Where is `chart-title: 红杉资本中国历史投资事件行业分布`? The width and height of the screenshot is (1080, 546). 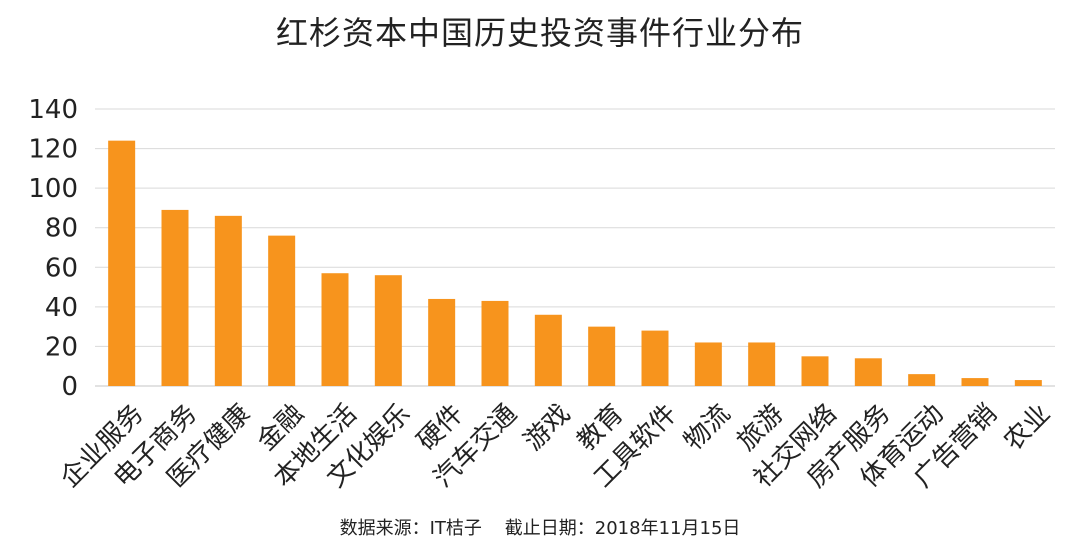 chart-title: 红杉资本中国历史投资事件行业分布 is located at coordinates (539, 33).